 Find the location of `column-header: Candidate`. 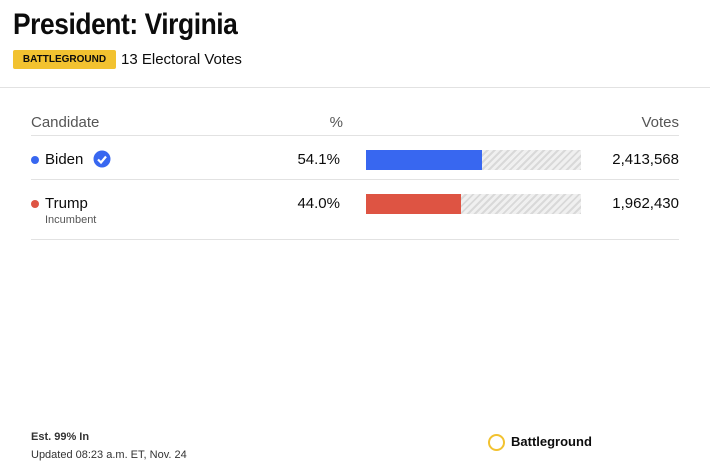

column-header: Candidate is located at coordinates (65, 122).